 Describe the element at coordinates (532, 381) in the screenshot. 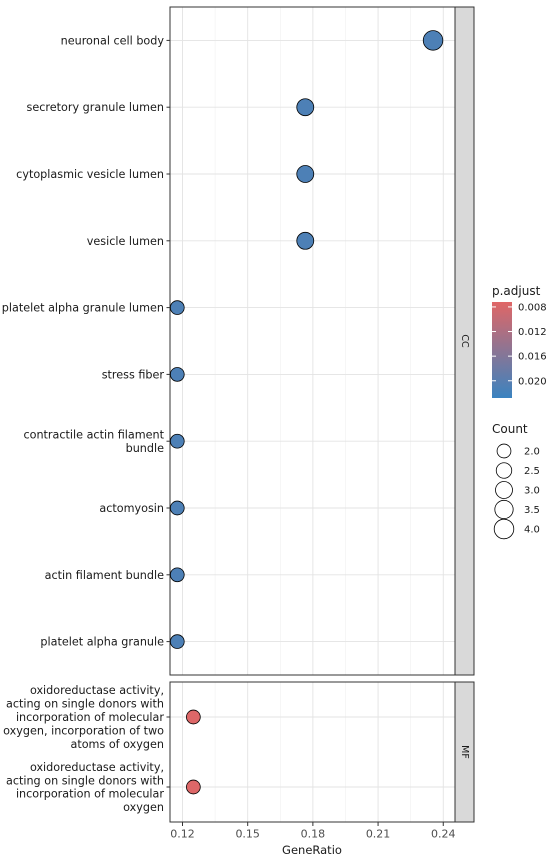

I see `color-legend-label: 0.020` at that location.